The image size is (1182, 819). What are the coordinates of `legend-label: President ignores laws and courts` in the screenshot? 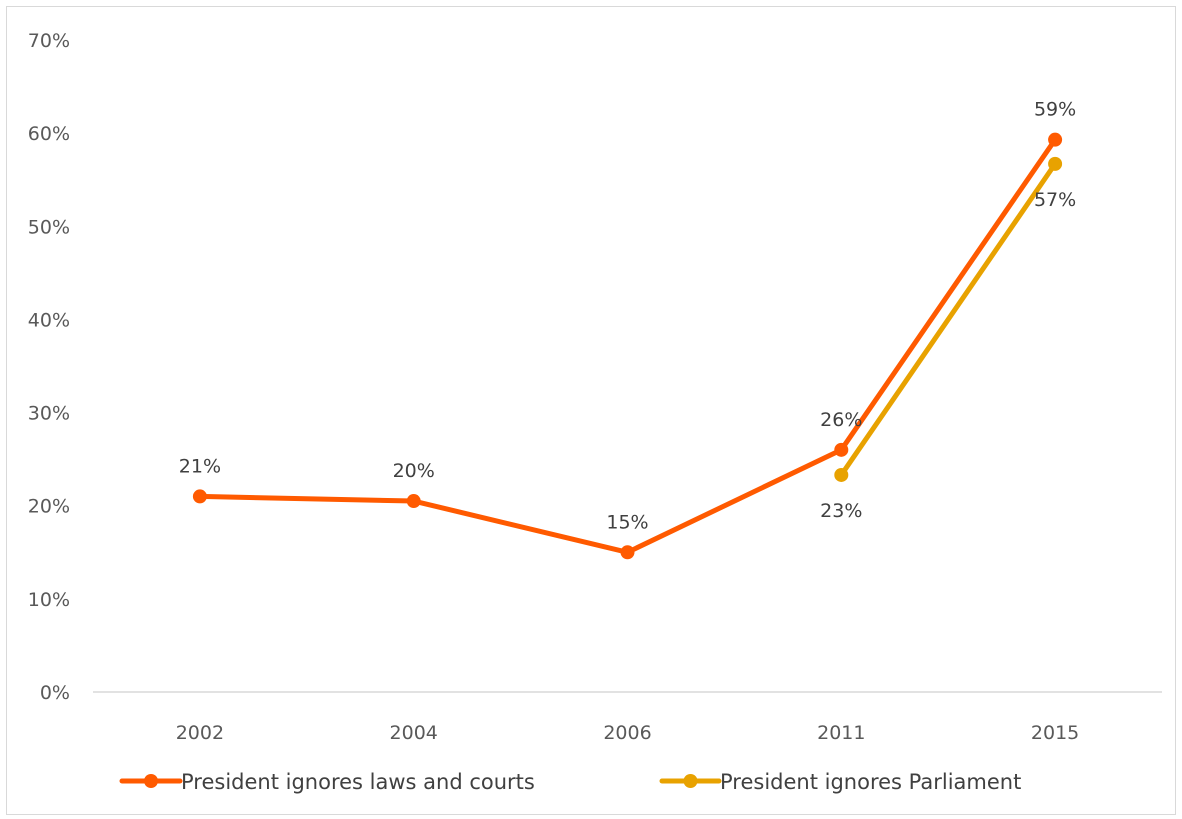 It's located at (358, 782).